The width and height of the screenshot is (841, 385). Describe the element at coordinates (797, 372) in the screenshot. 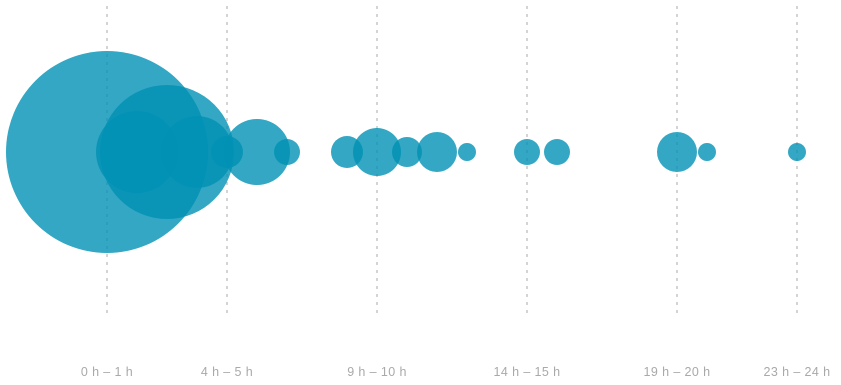

I see `tick-label-23h: 23 h – 24 h` at that location.